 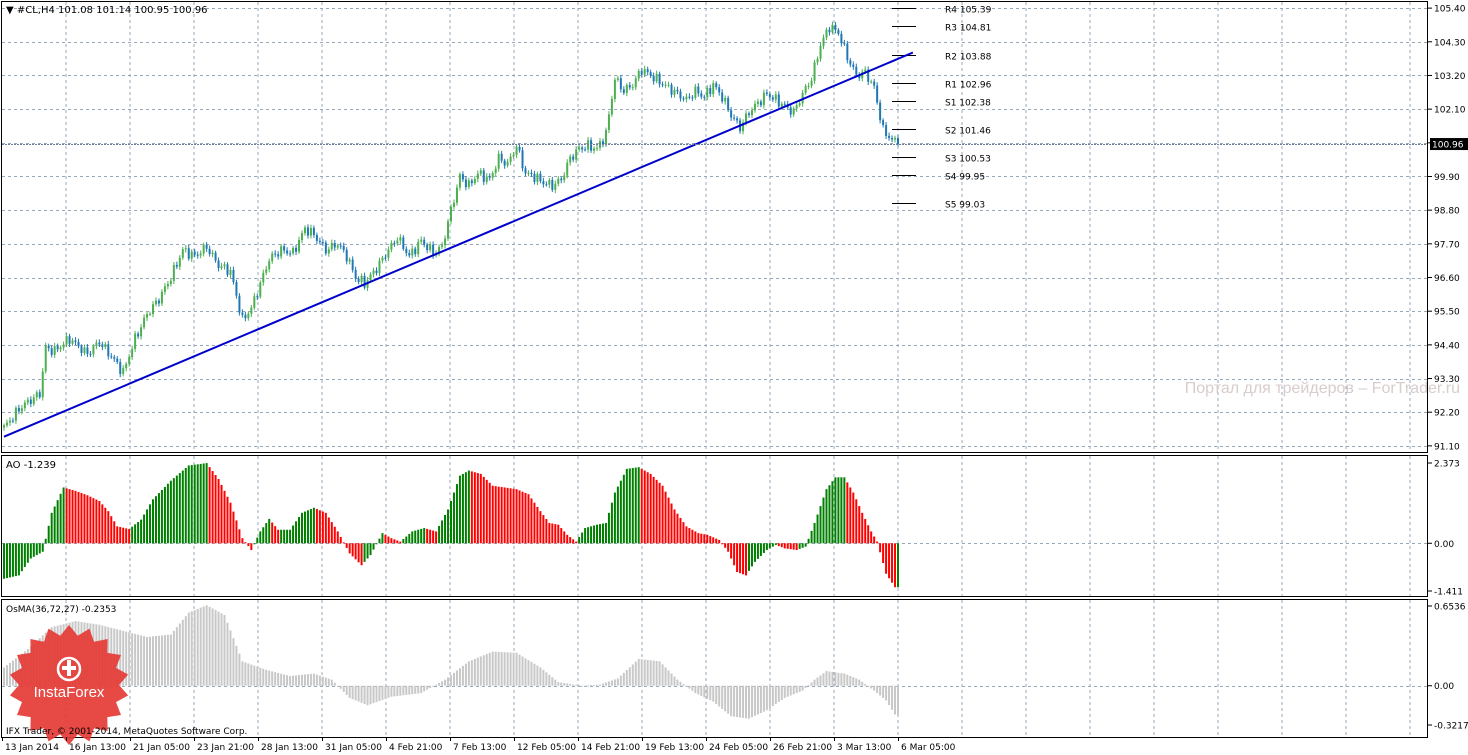 What do you see at coordinates (1450, 77) in the screenshot?
I see `price-tick-label-2: 103.20` at bounding box center [1450, 77].